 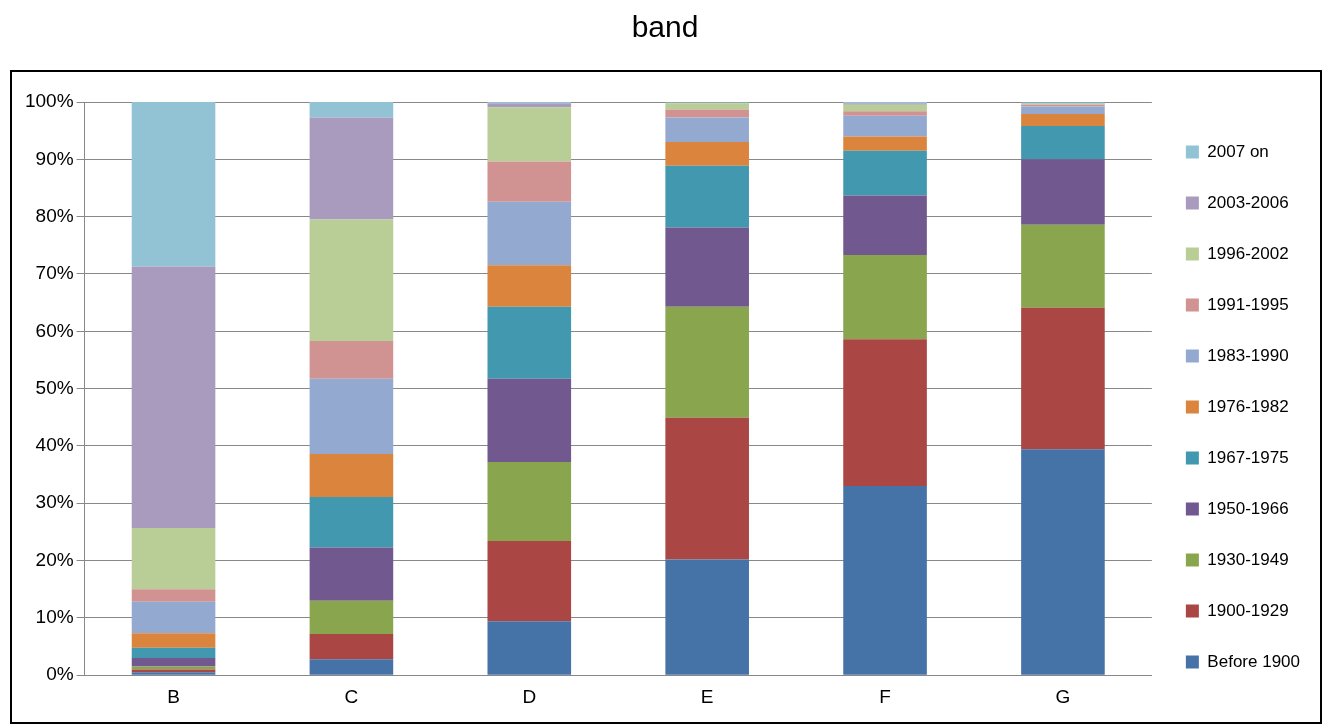 I want to click on y-tick-label: 60%, so click(x=54, y=330).